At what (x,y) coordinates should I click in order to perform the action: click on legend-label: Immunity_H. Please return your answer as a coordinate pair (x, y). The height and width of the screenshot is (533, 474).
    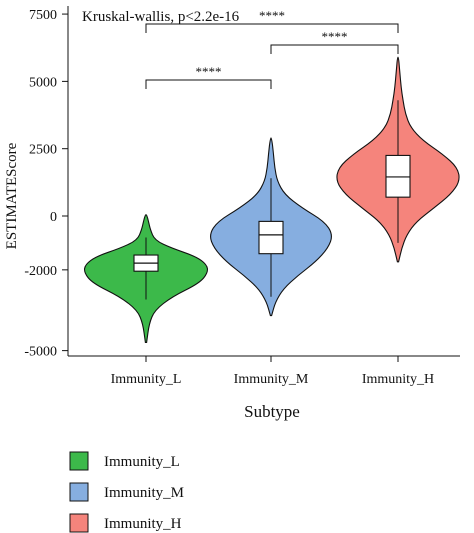
    Looking at the image, I should click on (143, 524).